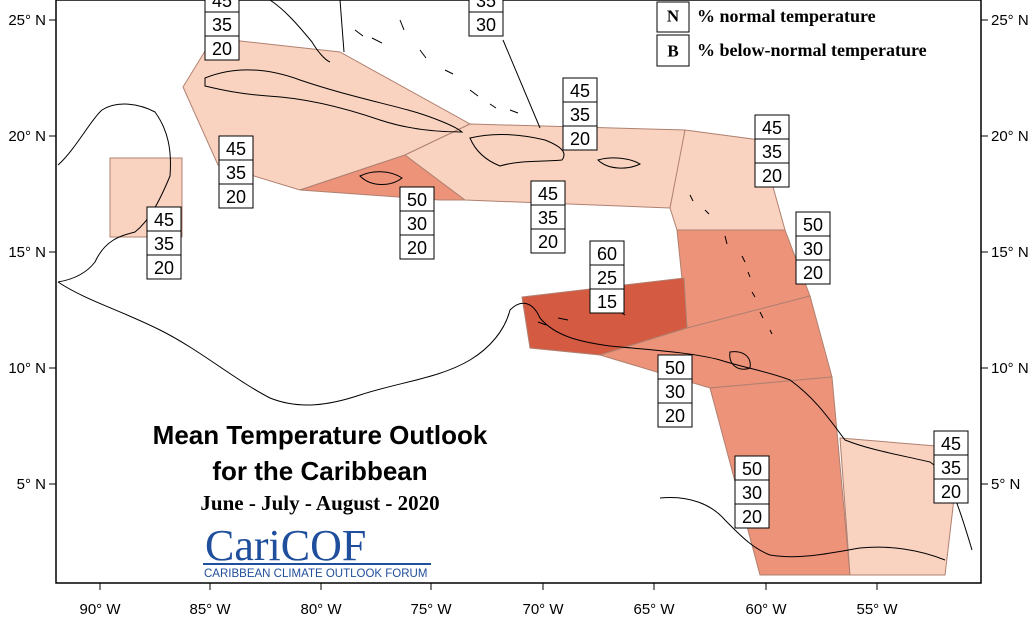 The image size is (1036, 630). Describe the element at coordinates (607, 302) in the screenshot. I see `probability-value: 15` at that location.